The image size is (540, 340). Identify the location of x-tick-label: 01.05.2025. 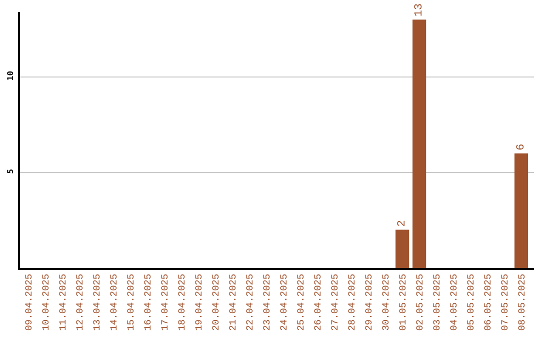
(402, 302).